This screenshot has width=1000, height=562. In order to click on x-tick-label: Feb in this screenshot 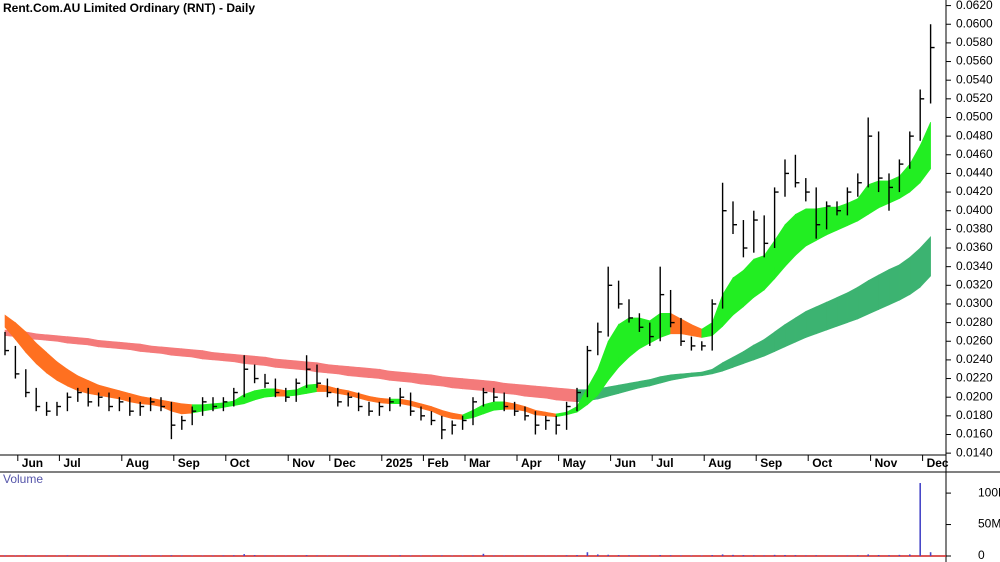, I will do `click(437, 463)`.